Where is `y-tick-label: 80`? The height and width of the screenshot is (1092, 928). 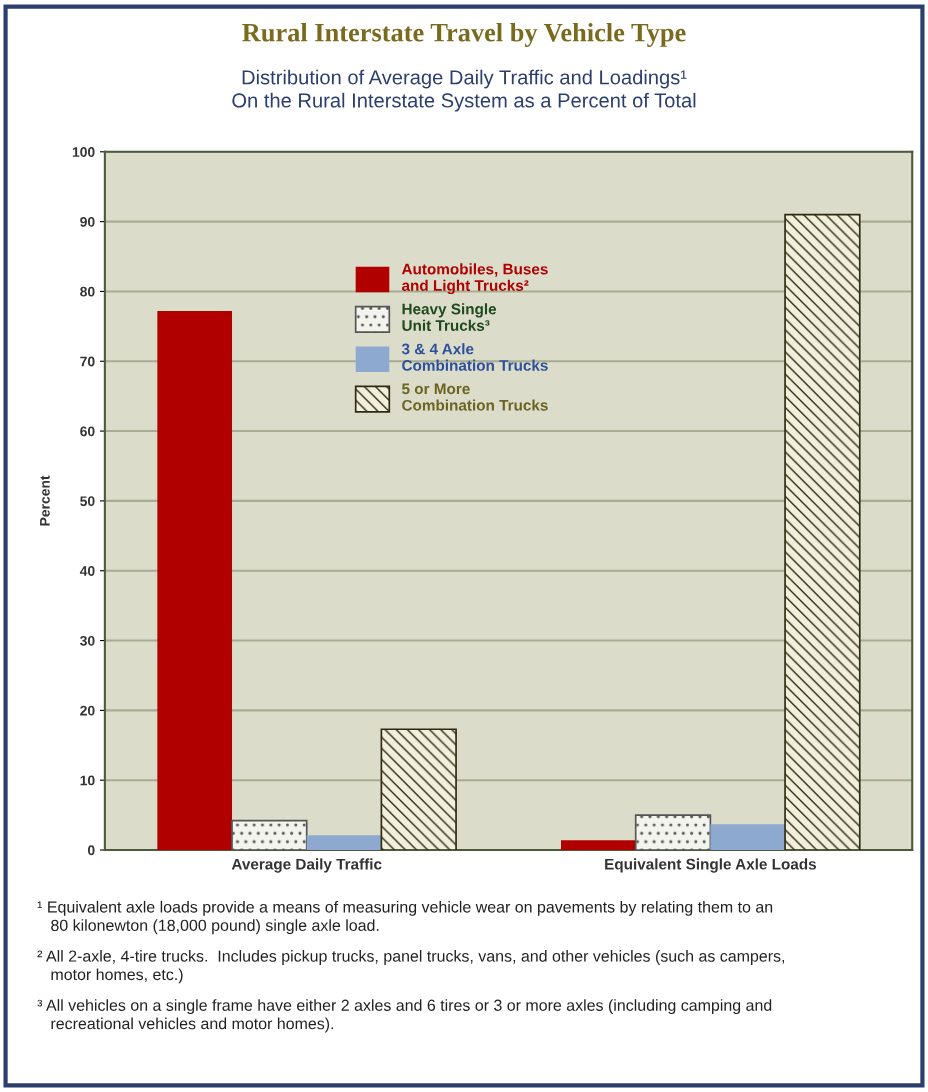 y-tick-label: 80 is located at coordinates (87, 291).